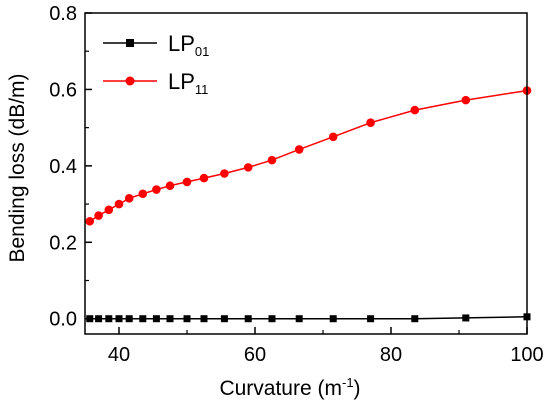 This screenshot has height=405, width=550. What do you see at coordinates (156, 45) in the screenshot?
I see `legend-entry-lp01: LP01` at bounding box center [156, 45].